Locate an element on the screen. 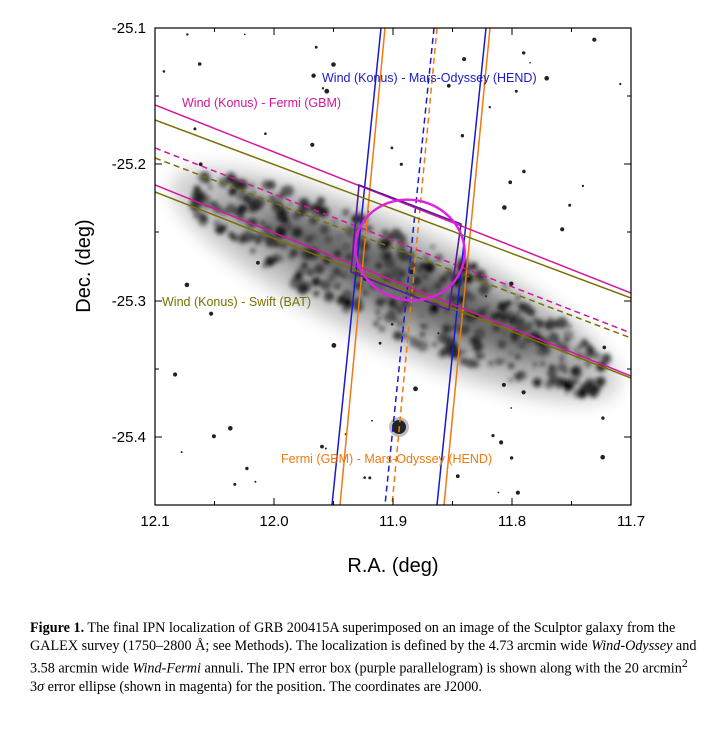 The height and width of the screenshot is (738, 716). error-ellipse is located at coordinates (410, 250).